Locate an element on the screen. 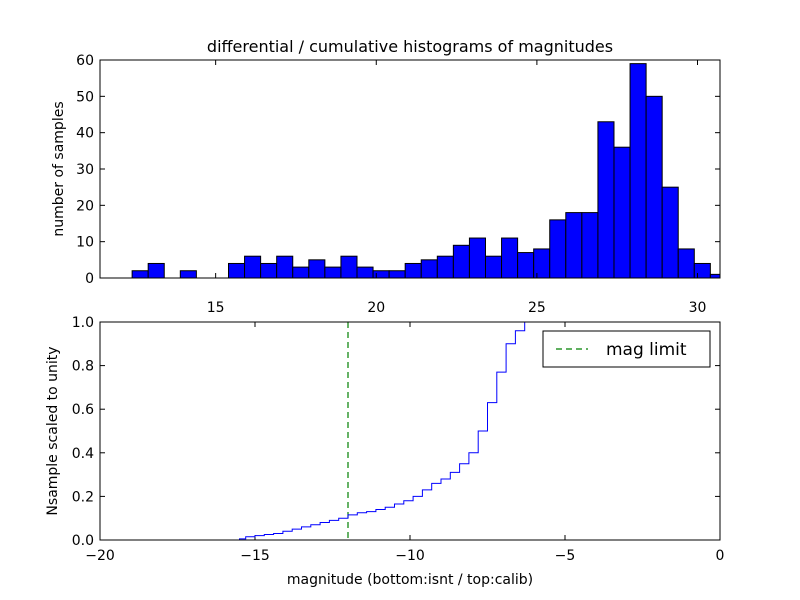 The height and width of the screenshot is (600, 800). bottom-x-tick-label: 0 is located at coordinates (720, 556).